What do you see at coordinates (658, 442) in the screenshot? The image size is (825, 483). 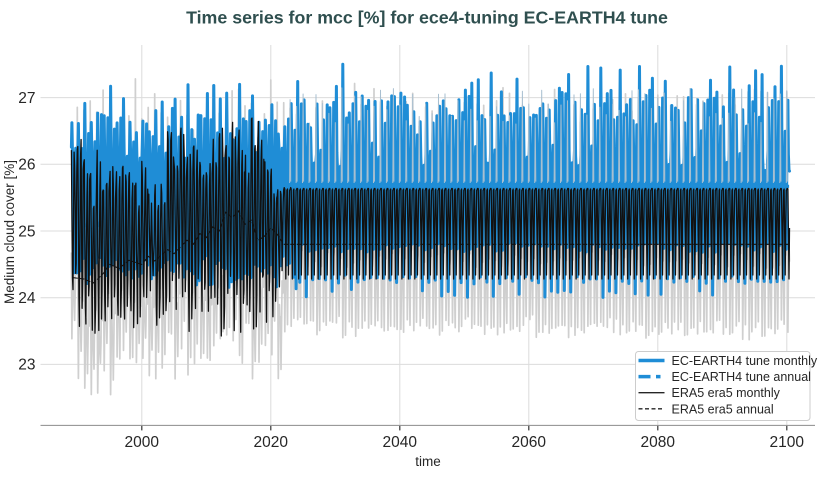 I see `svg-text: 2080` at bounding box center [658, 442].